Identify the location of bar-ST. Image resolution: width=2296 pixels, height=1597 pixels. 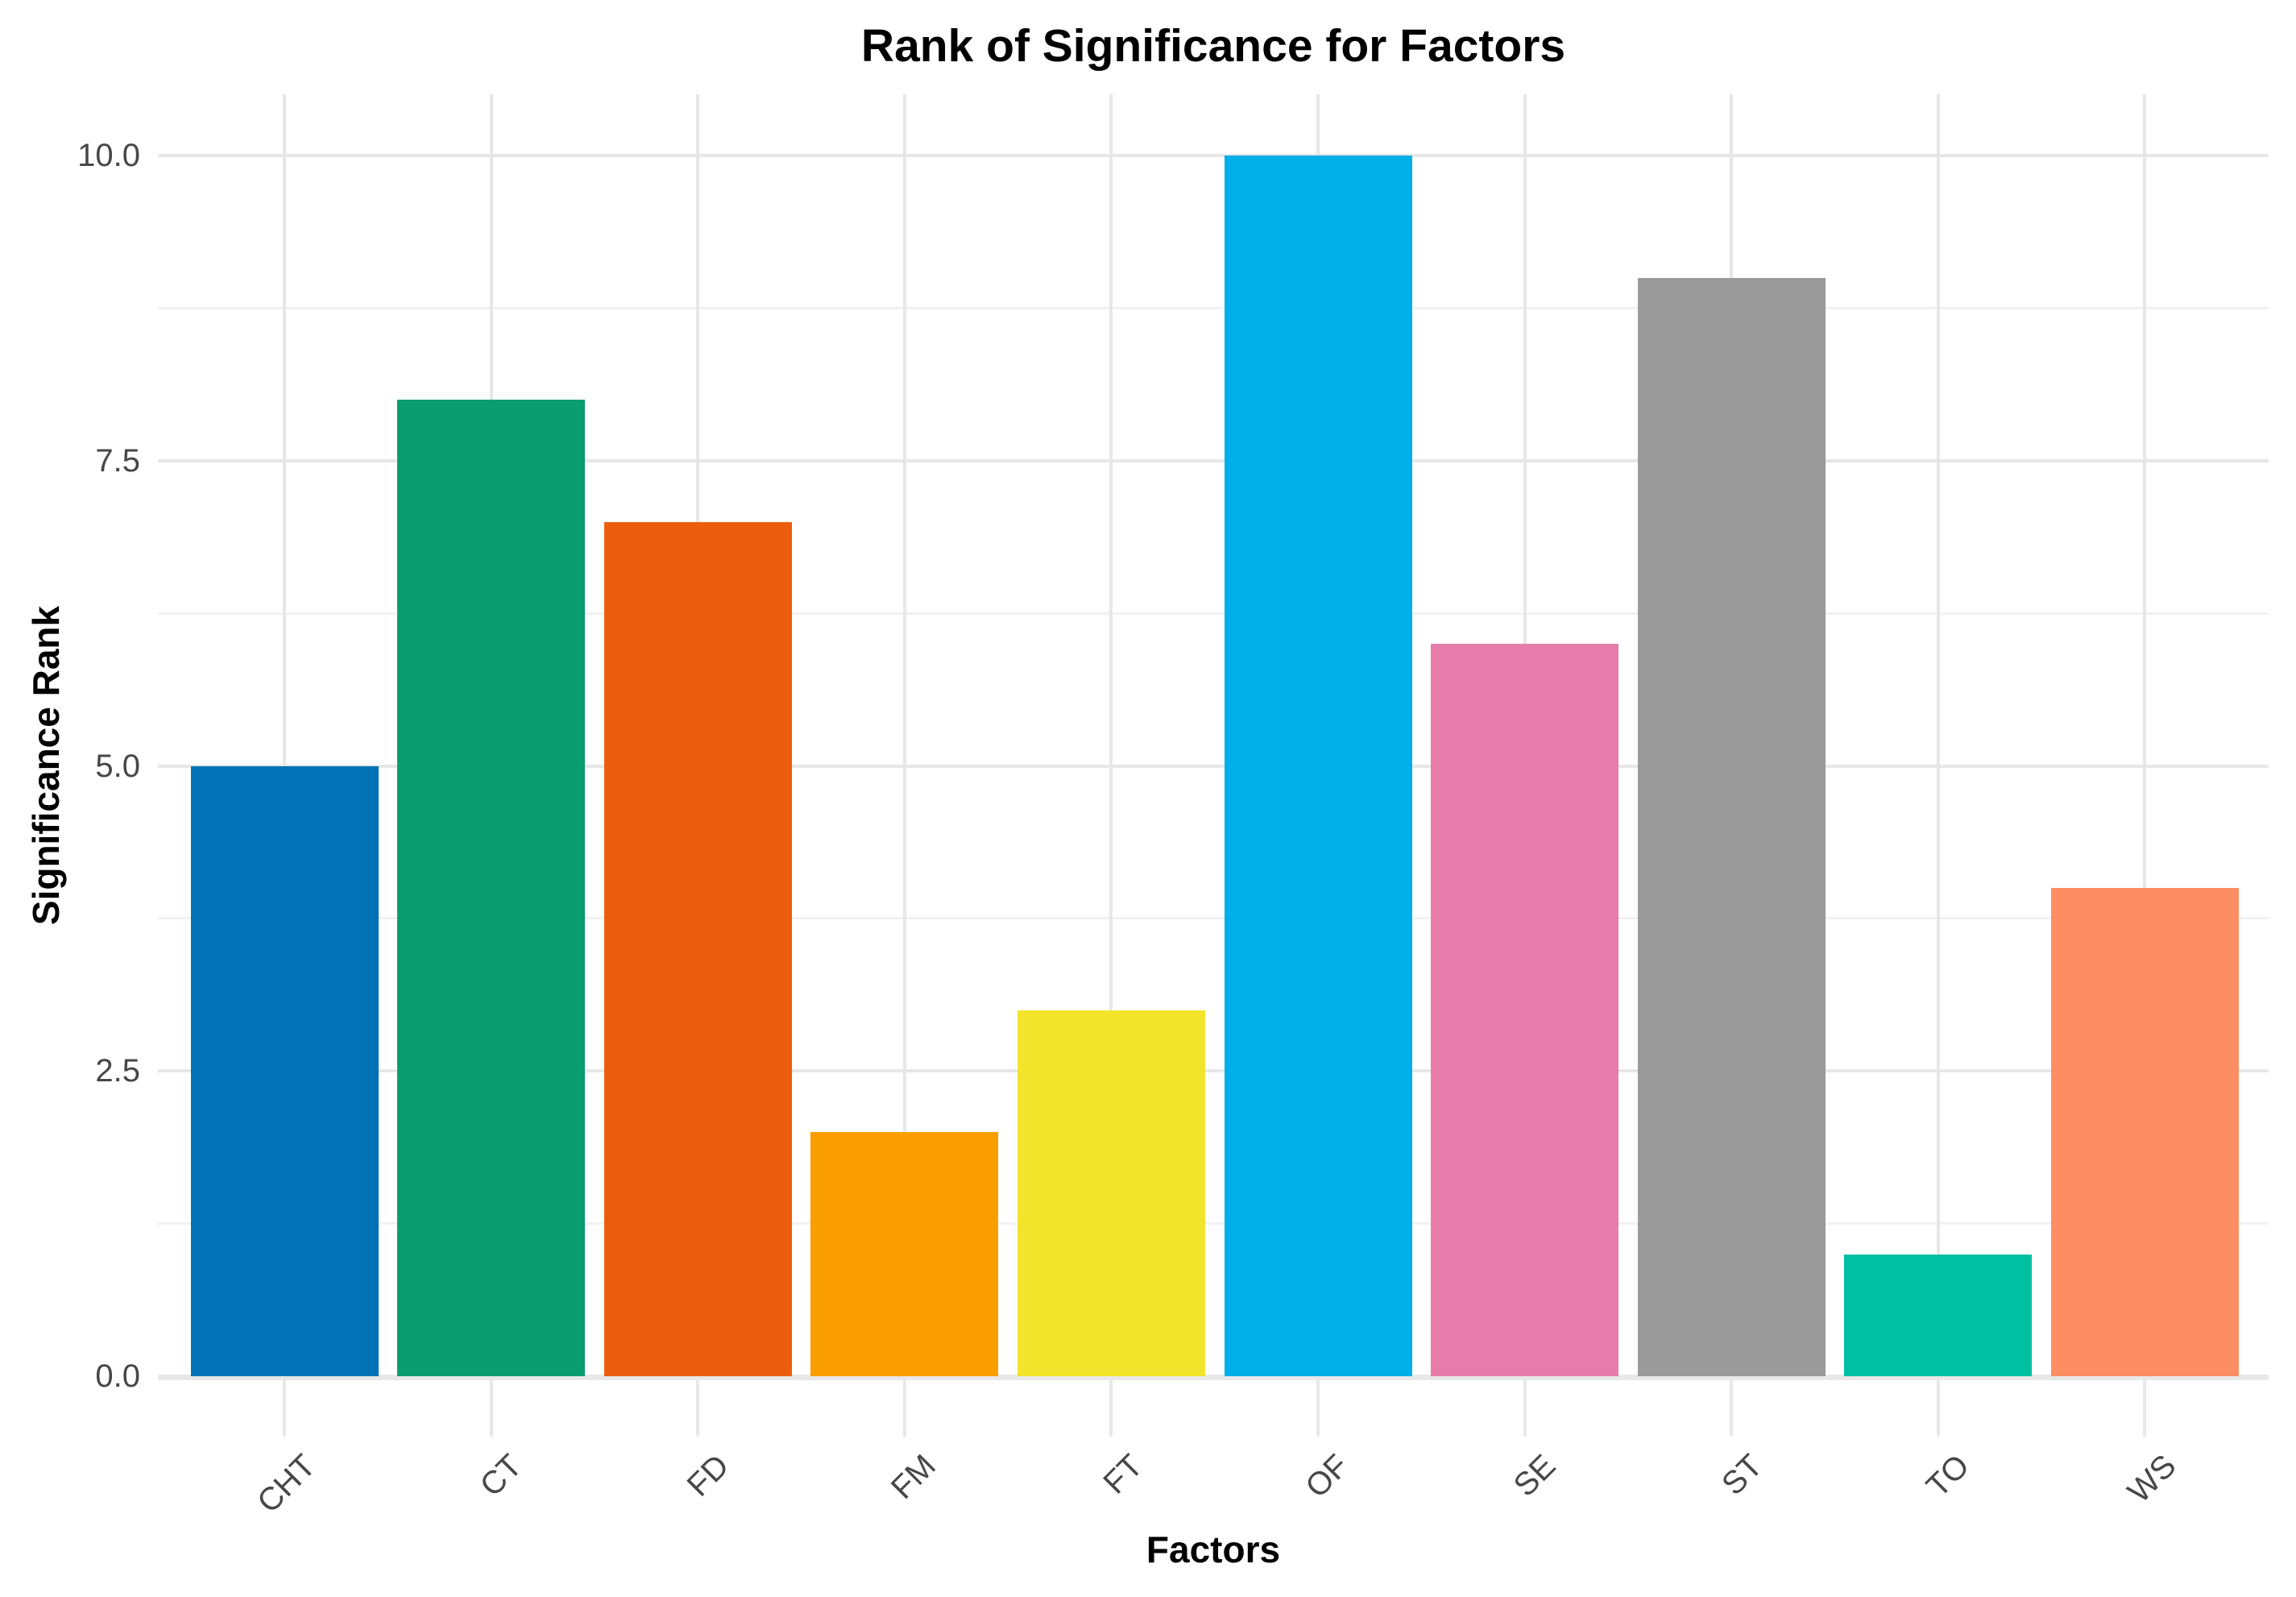
(1731, 826).